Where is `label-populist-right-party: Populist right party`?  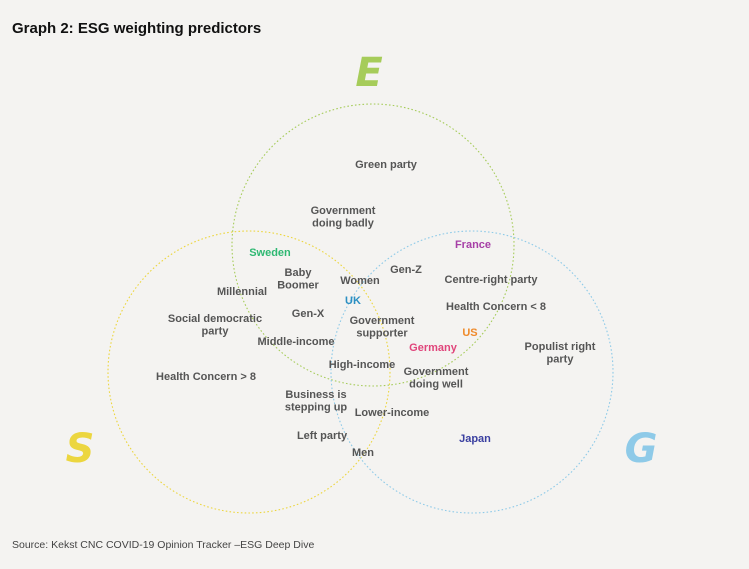
label-populist-right-party: Populist right party is located at coordinates (560, 353).